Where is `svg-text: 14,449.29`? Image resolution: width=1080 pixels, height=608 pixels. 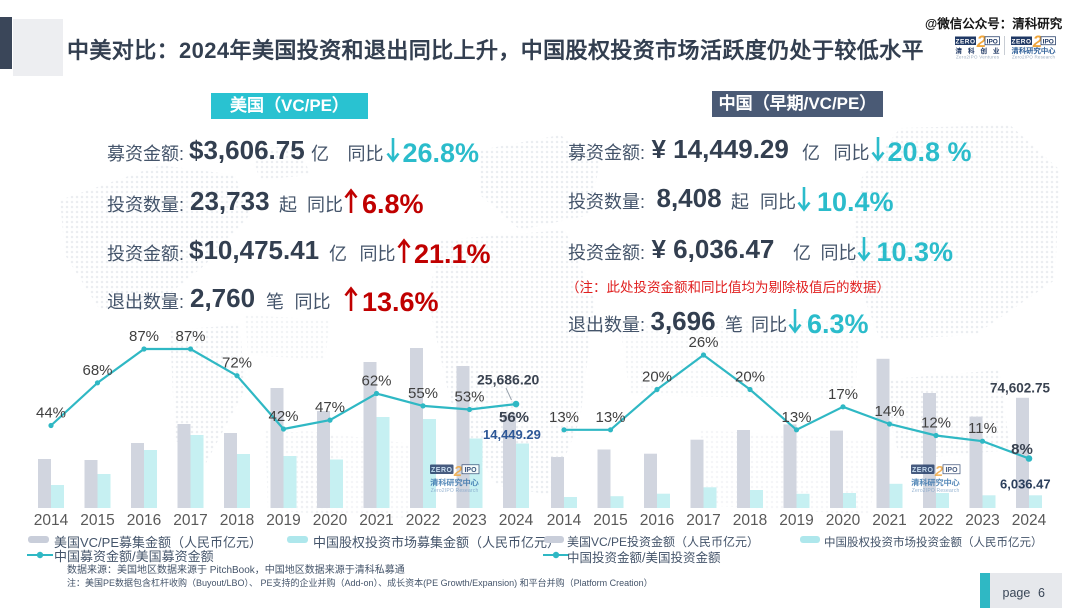
svg-text: 14,449.29 is located at coordinates (512, 434).